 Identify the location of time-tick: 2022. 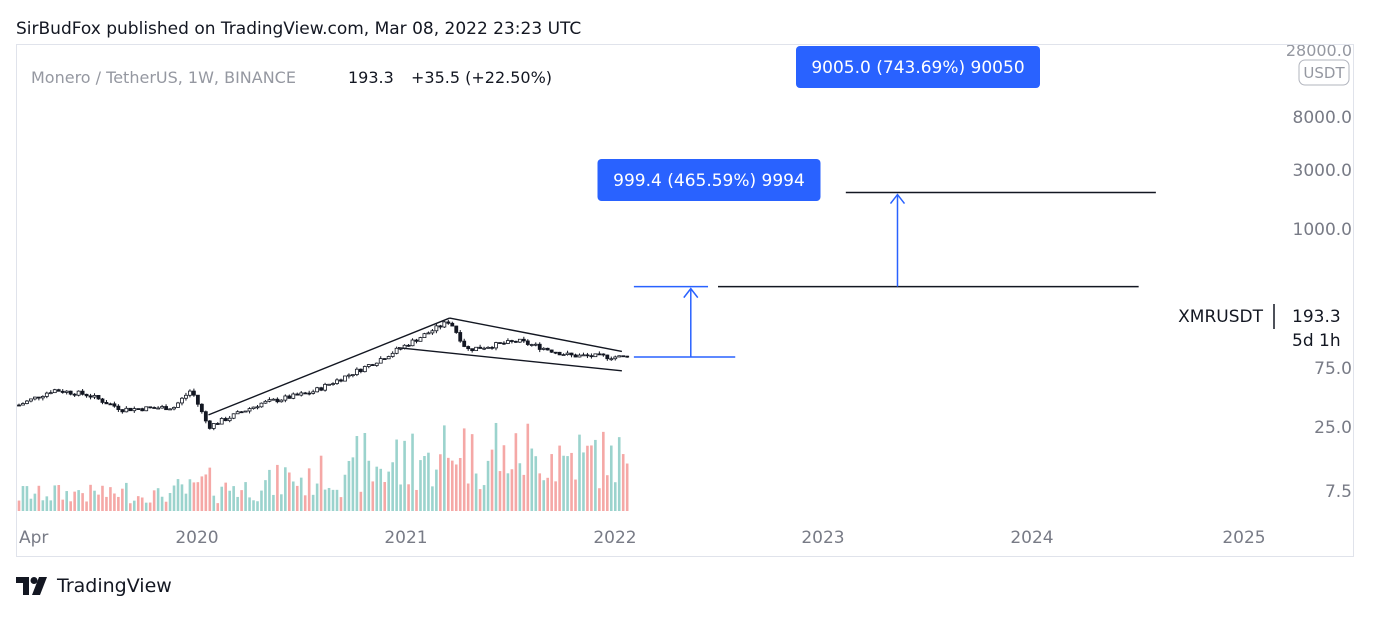
(614, 538).